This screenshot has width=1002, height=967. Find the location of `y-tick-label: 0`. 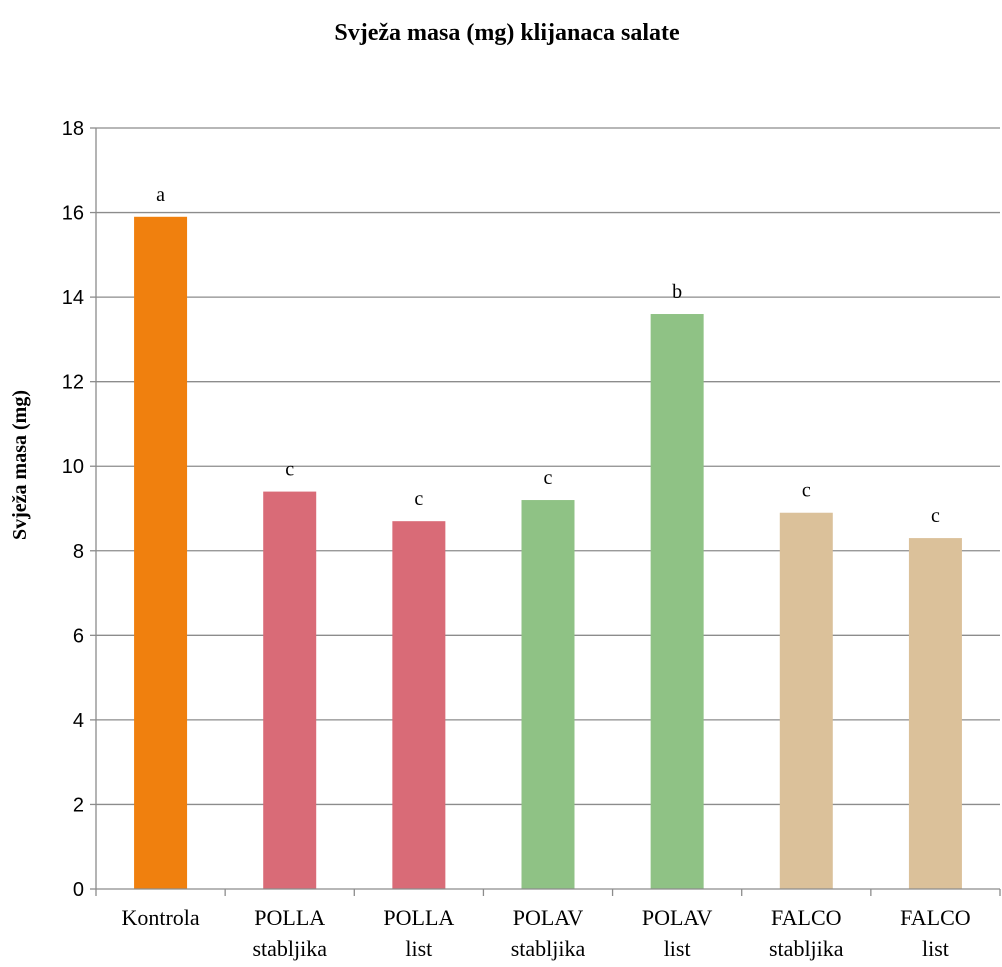

y-tick-label: 0 is located at coordinates (78, 890).